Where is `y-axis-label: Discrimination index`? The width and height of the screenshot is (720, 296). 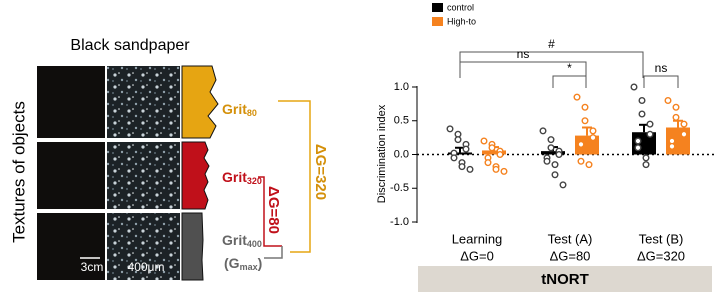
y-axis-label: Discrimination index is located at coordinates (382, 153).